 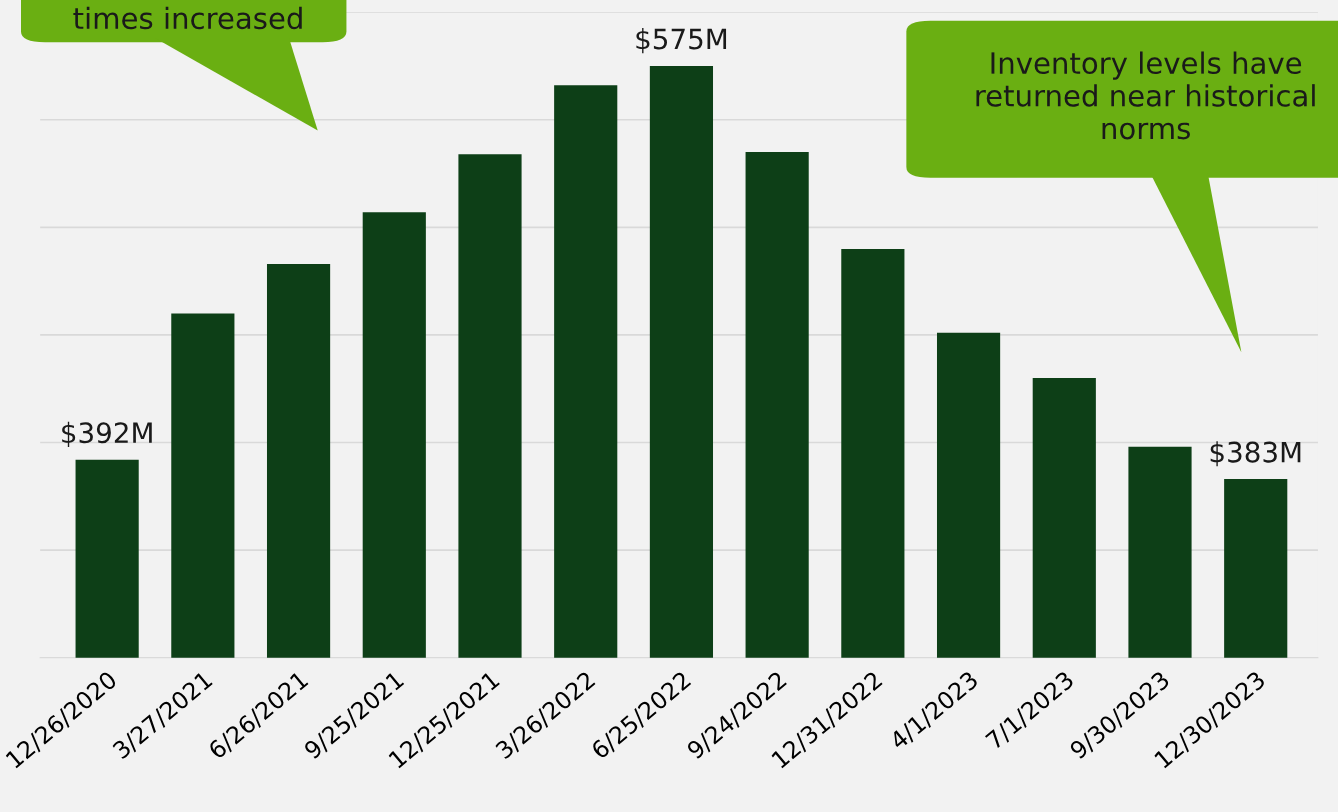 What do you see at coordinates (1145, 95) in the screenshot?
I see `annotation: Inventory levels have returned near historical norms` at bounding box center [1145, 95].